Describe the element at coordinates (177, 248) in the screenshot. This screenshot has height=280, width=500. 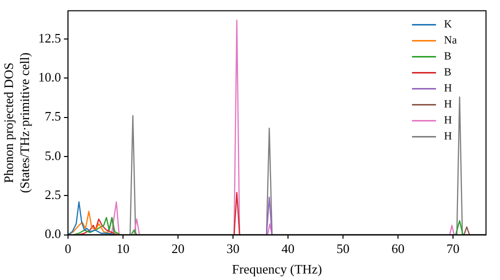
I see `x-tick-label: 20` at that location.